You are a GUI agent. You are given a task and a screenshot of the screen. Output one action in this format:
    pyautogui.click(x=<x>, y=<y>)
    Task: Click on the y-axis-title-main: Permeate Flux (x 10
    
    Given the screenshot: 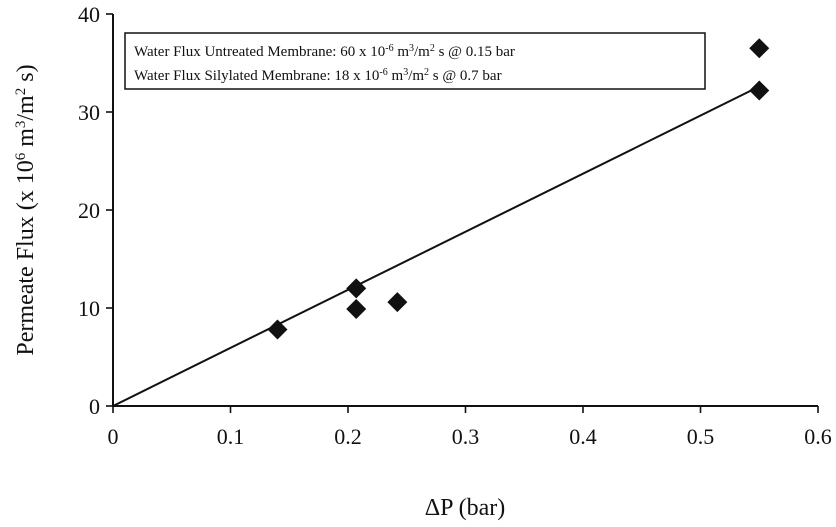 What is the action you would take?
    pyautogui.click(x=26, y=257)
    